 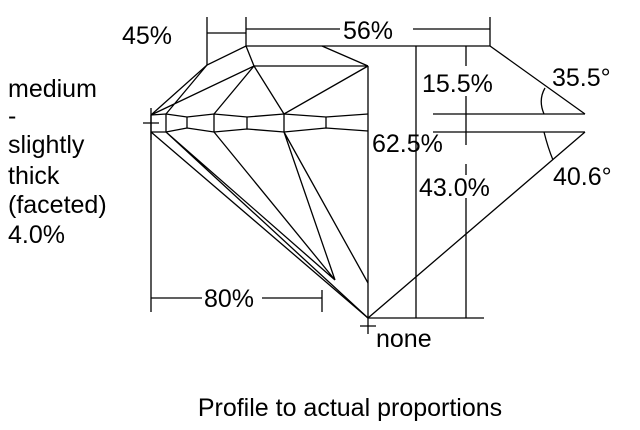 What do you see at coordinates (407, 144) in the screenshot?
I see `total-depth-label: 62.5%` at bounding box center [407, 144].